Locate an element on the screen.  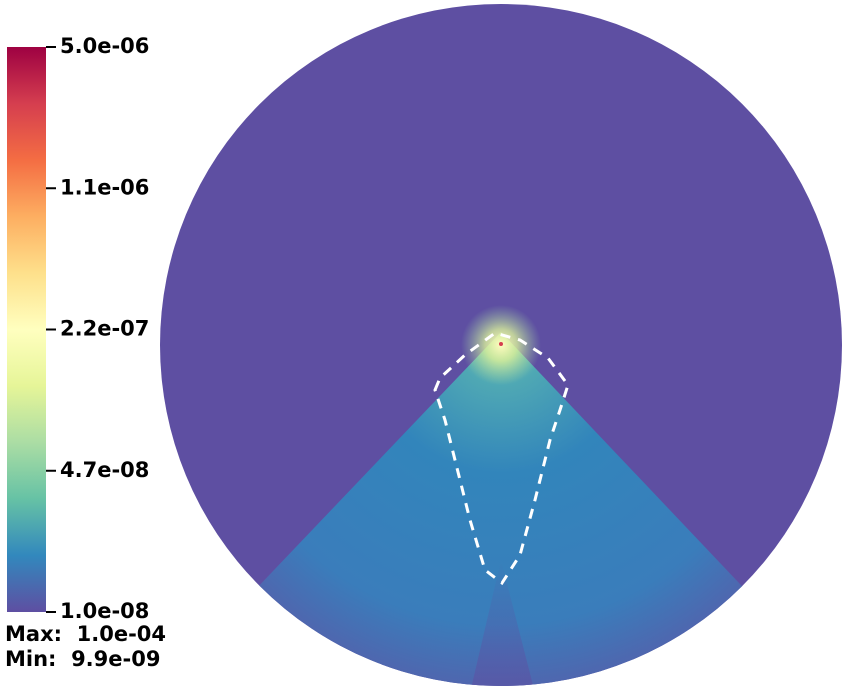
max-label: Max: 1.0e-04 is located at coordinates (85, 634).